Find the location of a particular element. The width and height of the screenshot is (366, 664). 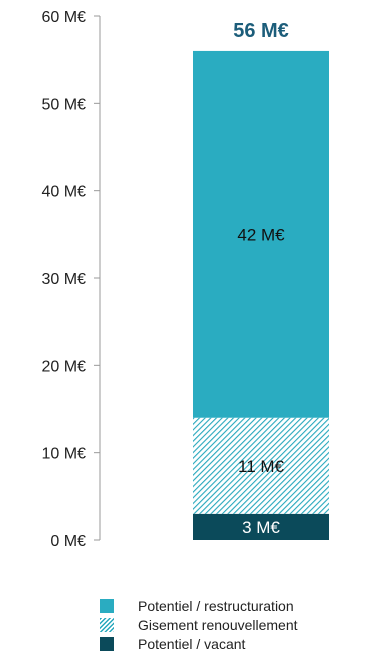

y-tick-label: 40 M€ is located at coordinates (64, 192).